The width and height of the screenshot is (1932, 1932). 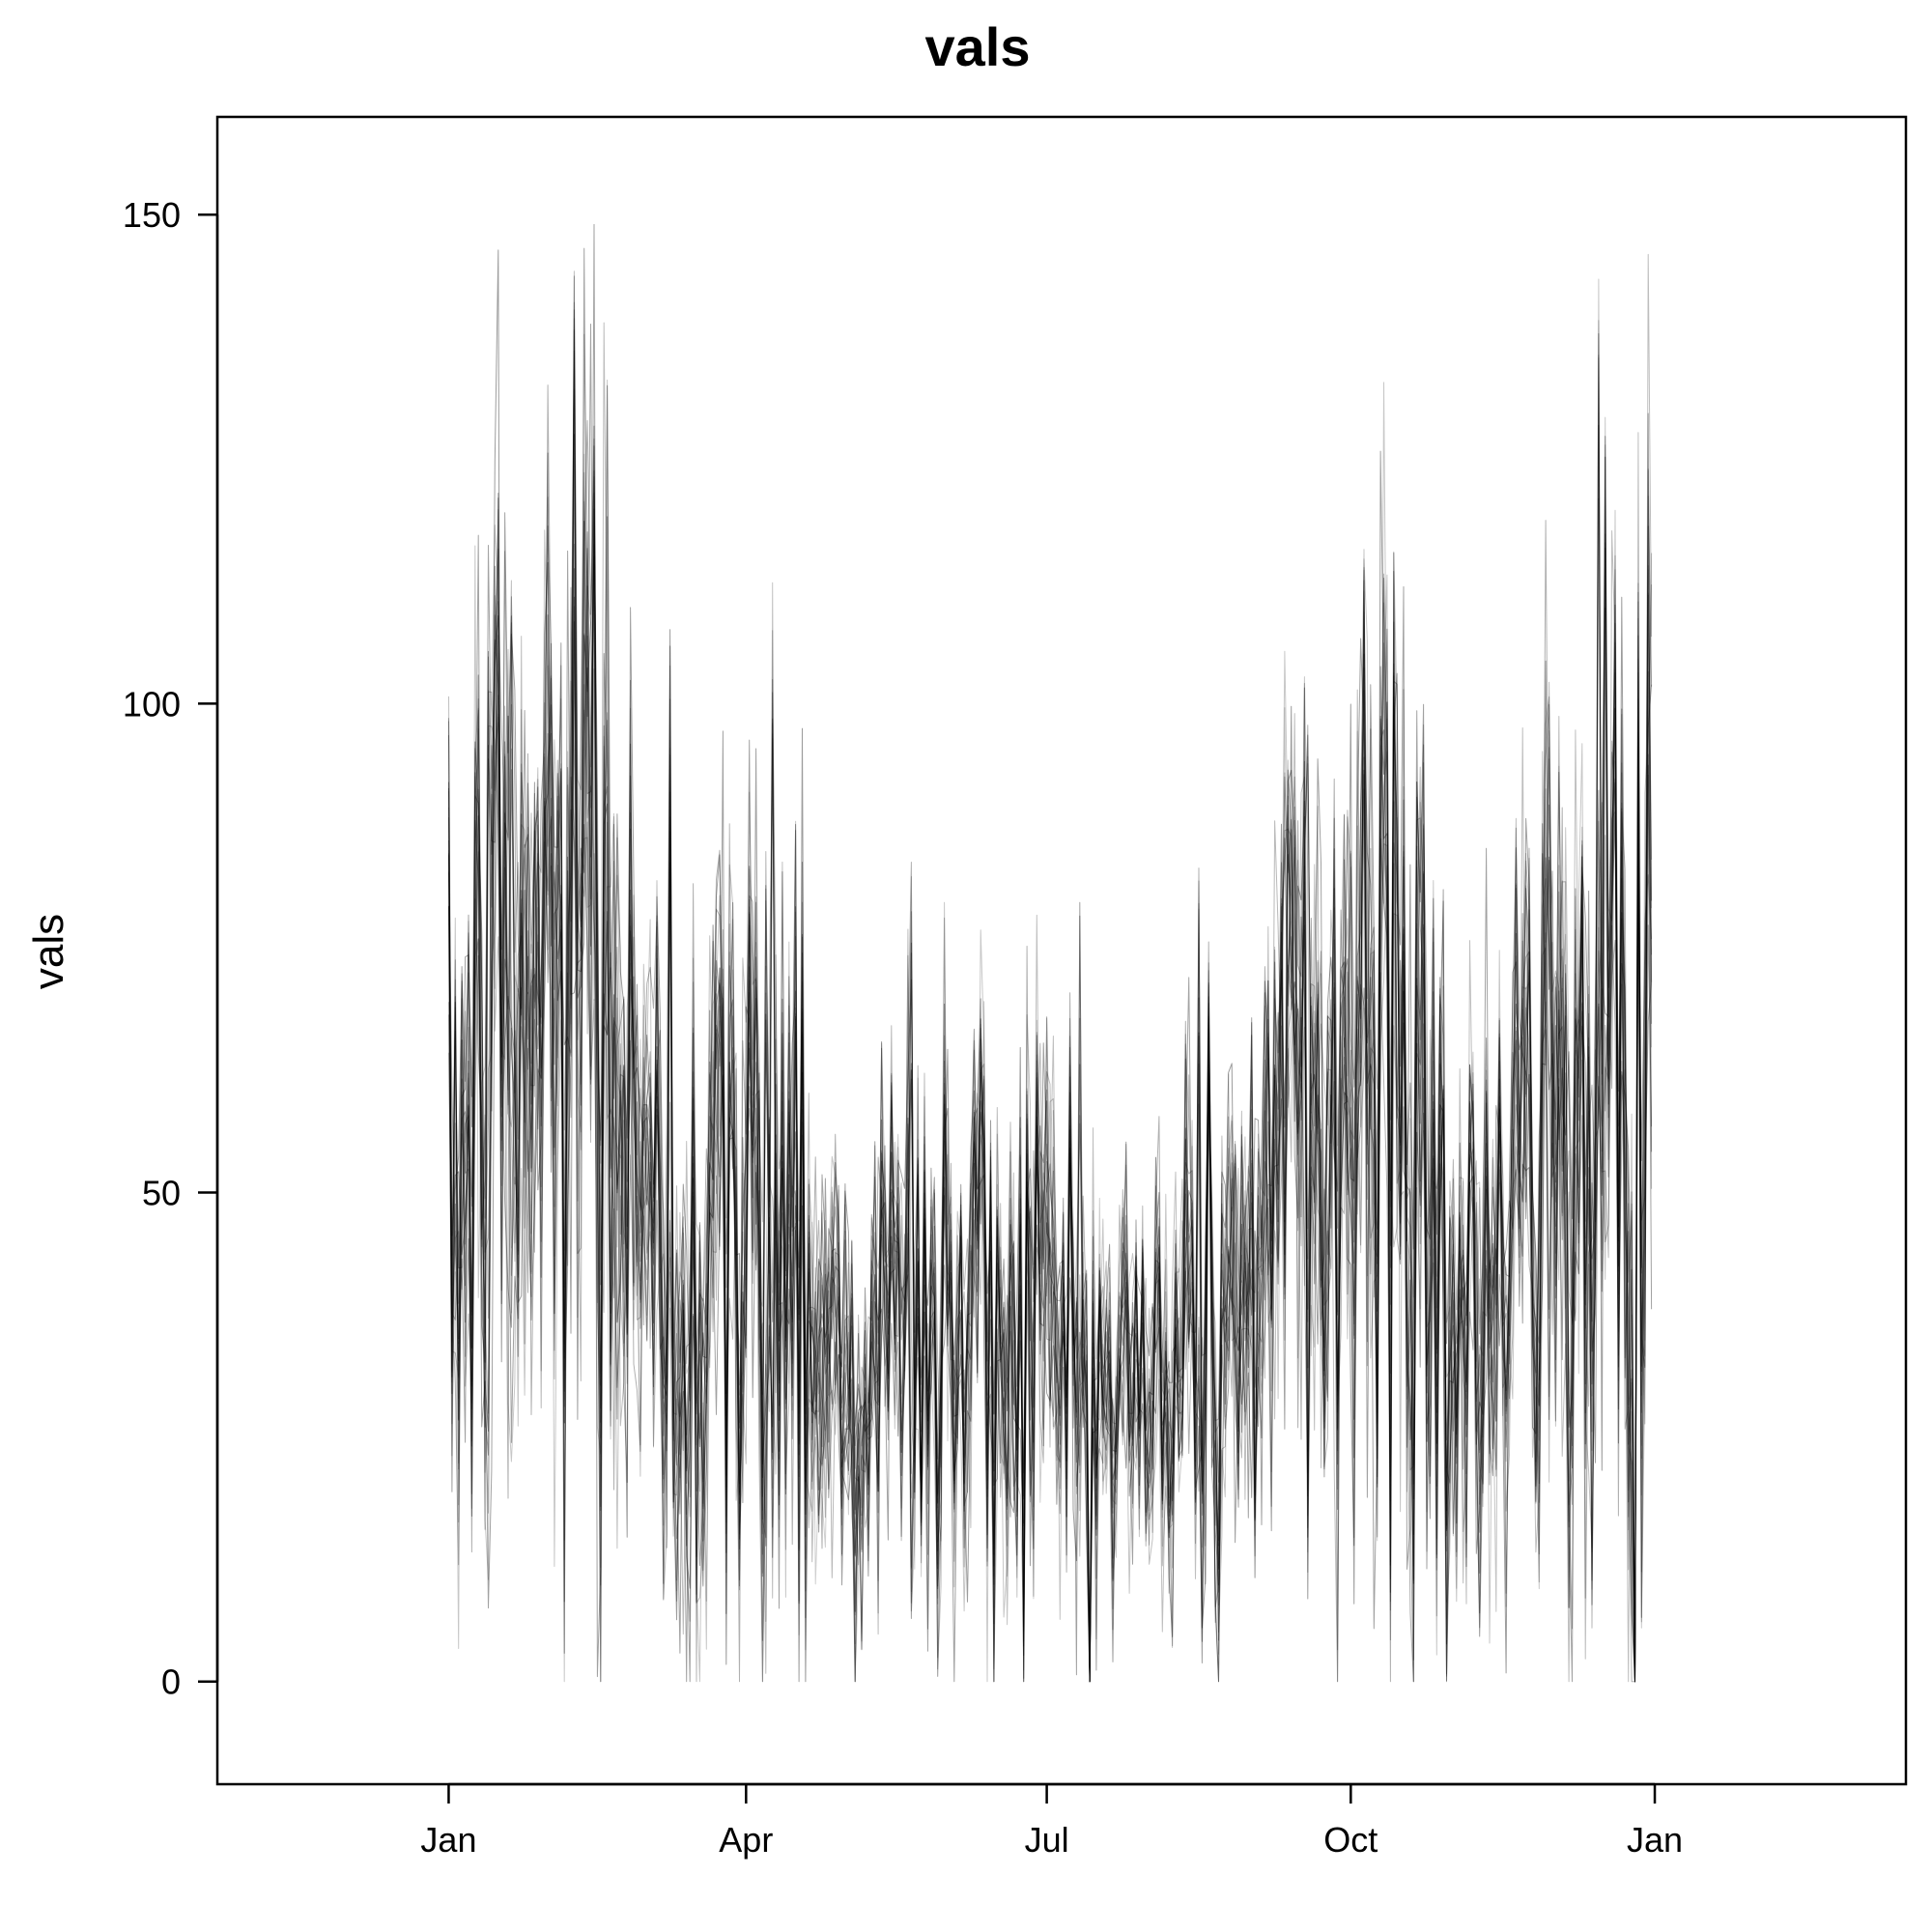 I want to click on y-tick-label: 150, so click(x=152, y=215).